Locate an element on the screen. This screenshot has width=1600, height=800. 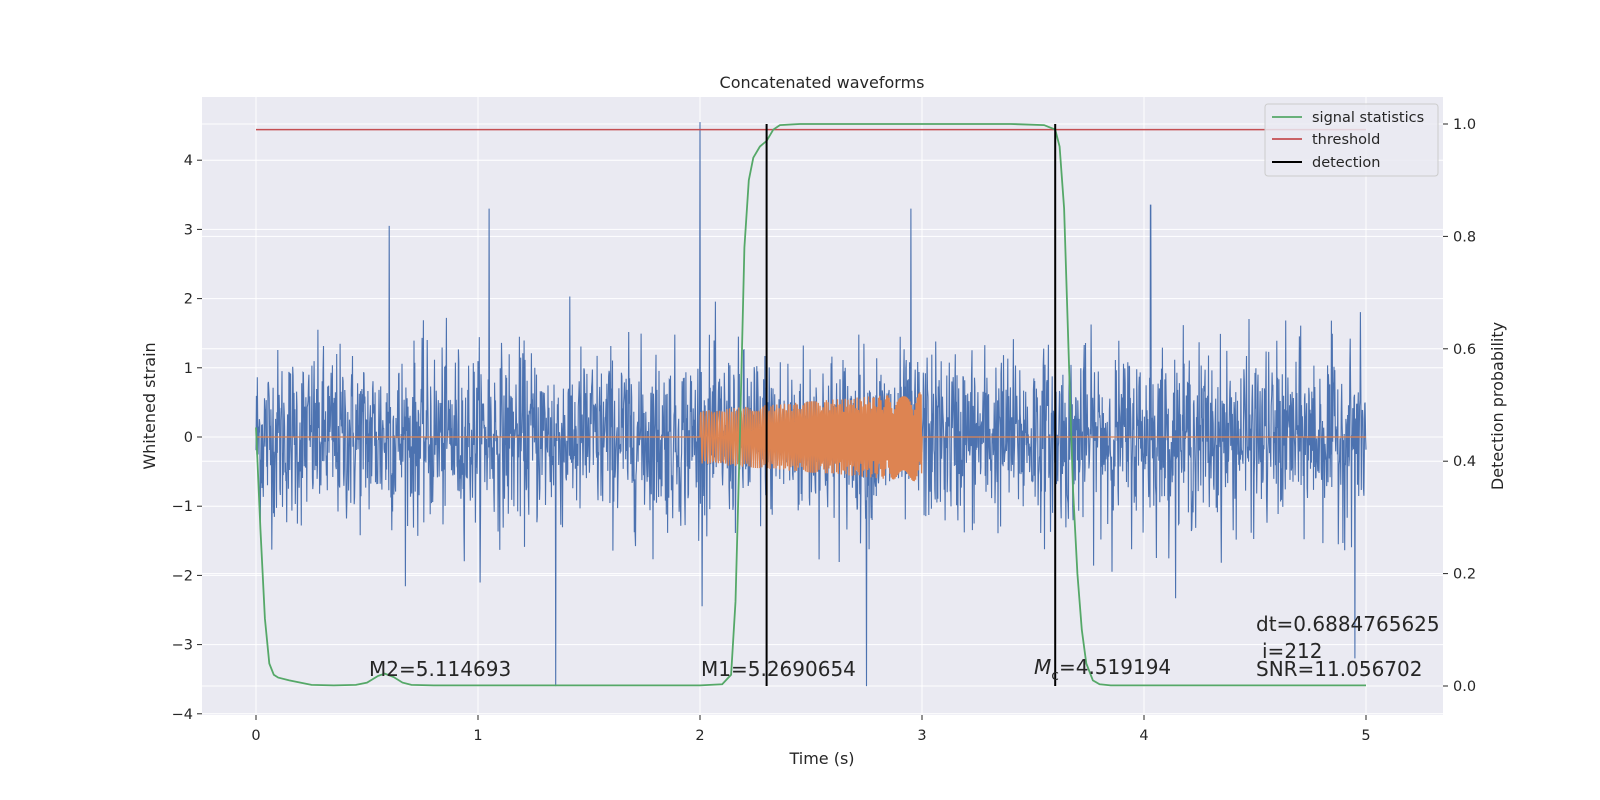
x-tick-label-0: 0 is located at coordinates (255, 736).